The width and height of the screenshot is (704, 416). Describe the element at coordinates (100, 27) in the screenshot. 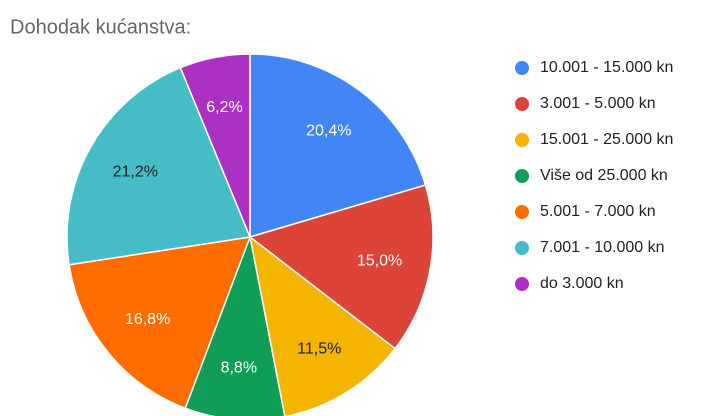

I see `chart-title: Dohodak kućanstva:` at that location.